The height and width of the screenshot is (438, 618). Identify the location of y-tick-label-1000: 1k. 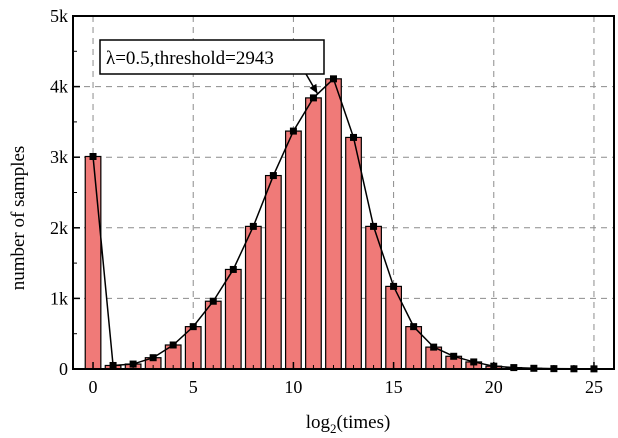
(59, 298).